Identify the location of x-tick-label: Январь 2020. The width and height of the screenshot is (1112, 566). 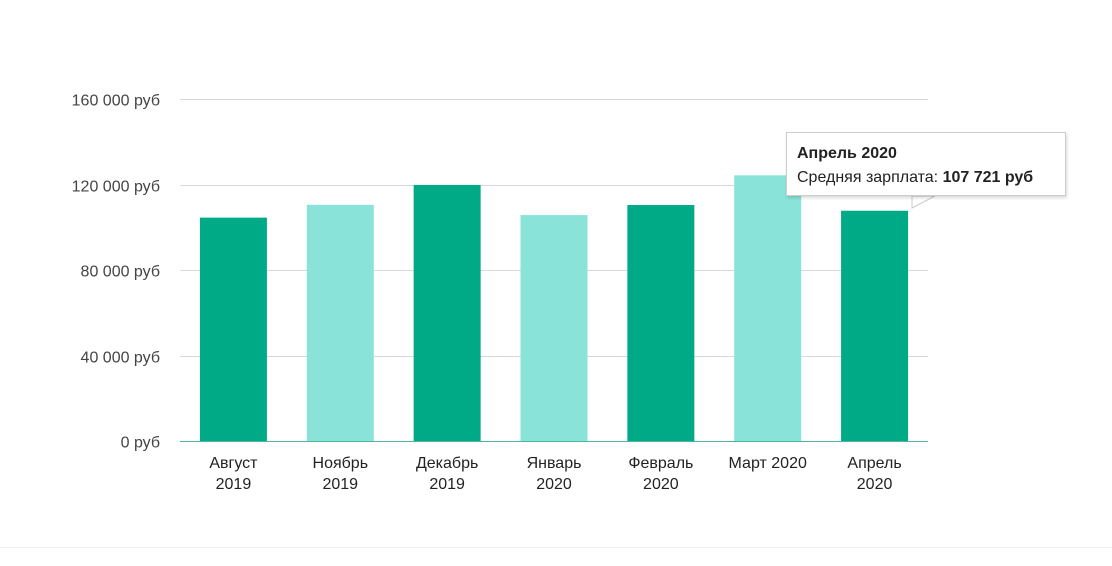
(554, 474).